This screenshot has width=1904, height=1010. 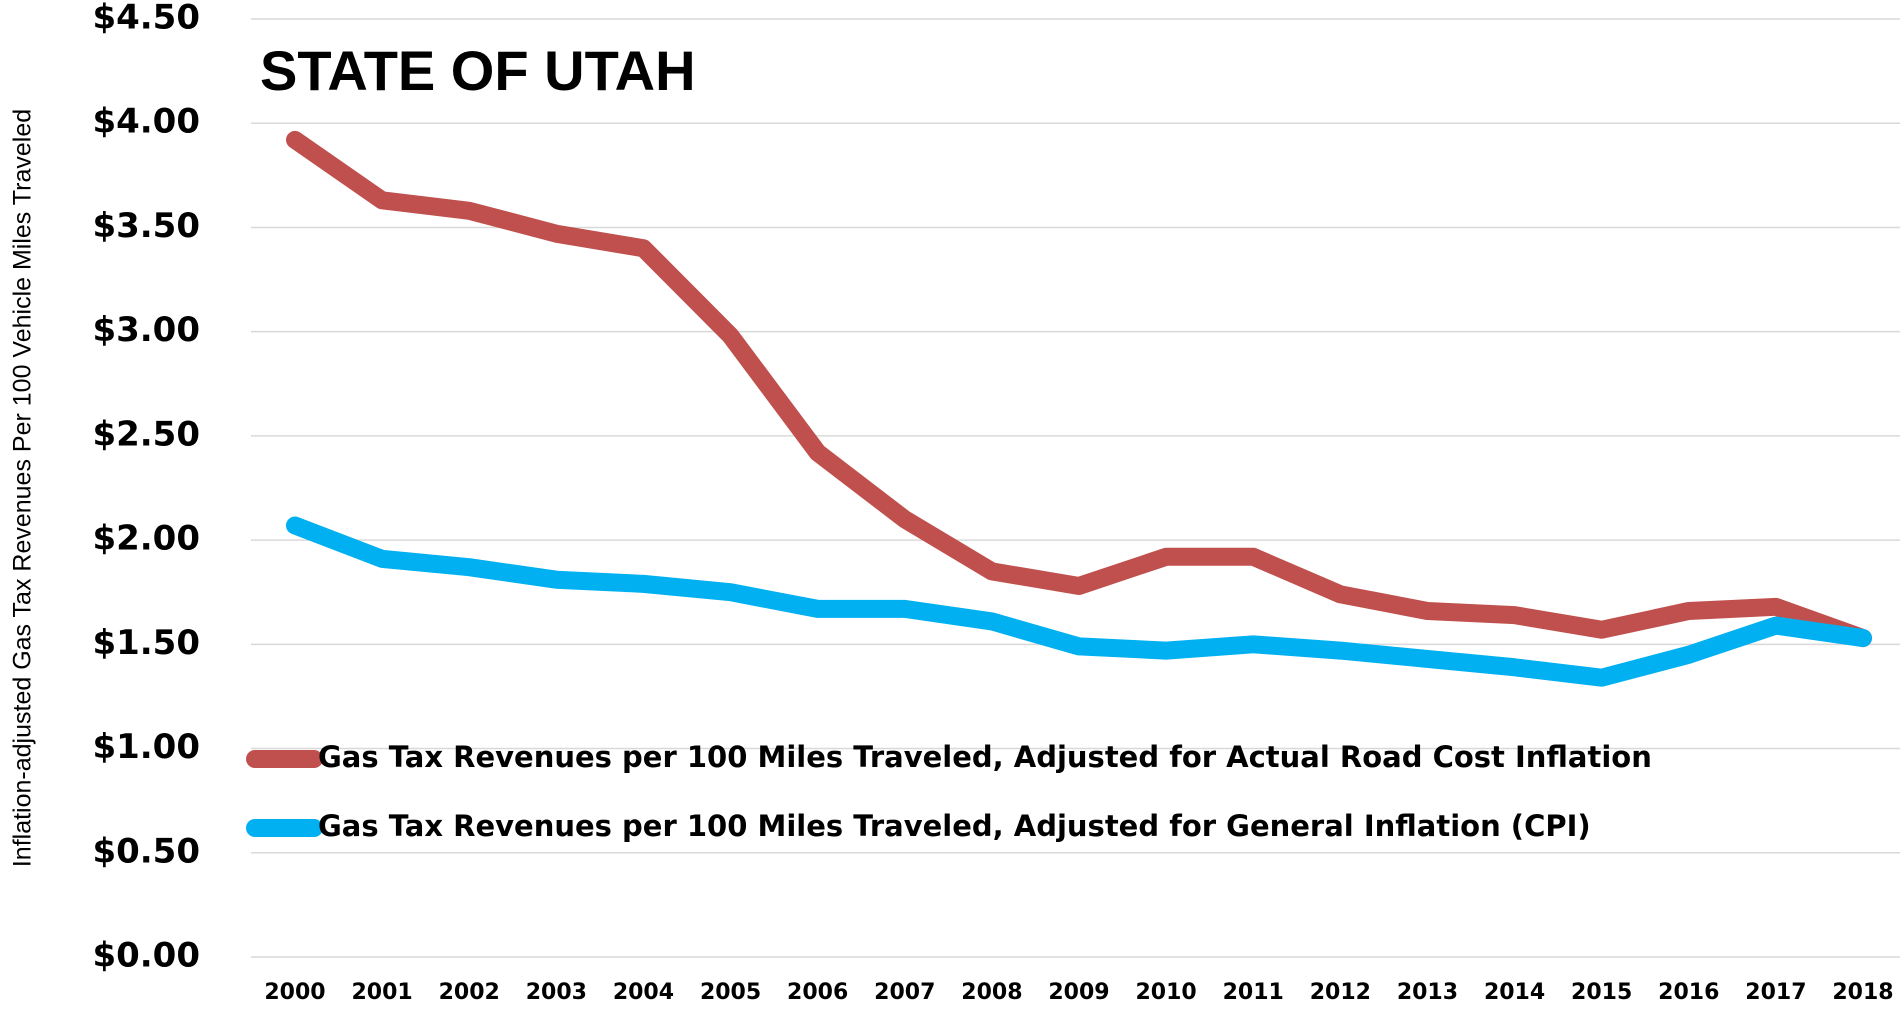 What do you see at coordinates (381, 992) in the screenshot?
I see `x-tick-label: 2001` at bounding box center [381, 992].